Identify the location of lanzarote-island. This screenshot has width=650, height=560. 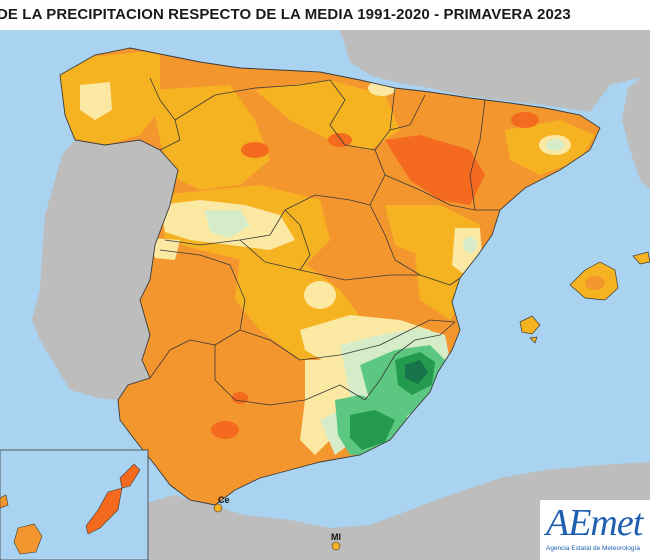
(130, 476).